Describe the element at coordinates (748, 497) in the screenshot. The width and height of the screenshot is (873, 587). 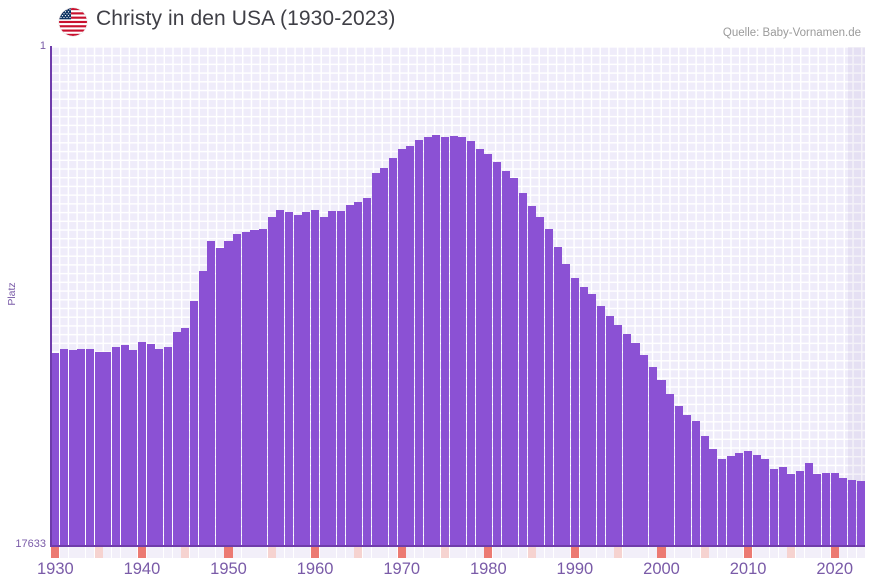
I see `bar-2010` at that location.